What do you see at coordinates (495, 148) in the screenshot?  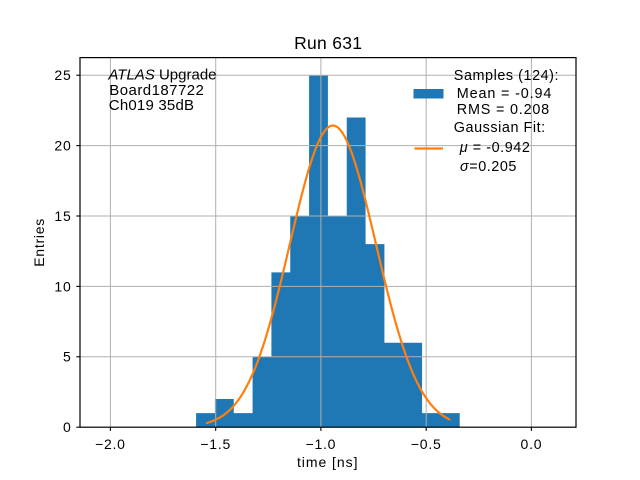 I see `svg-text: μ = -0.942` at bounding box center [495, 148].